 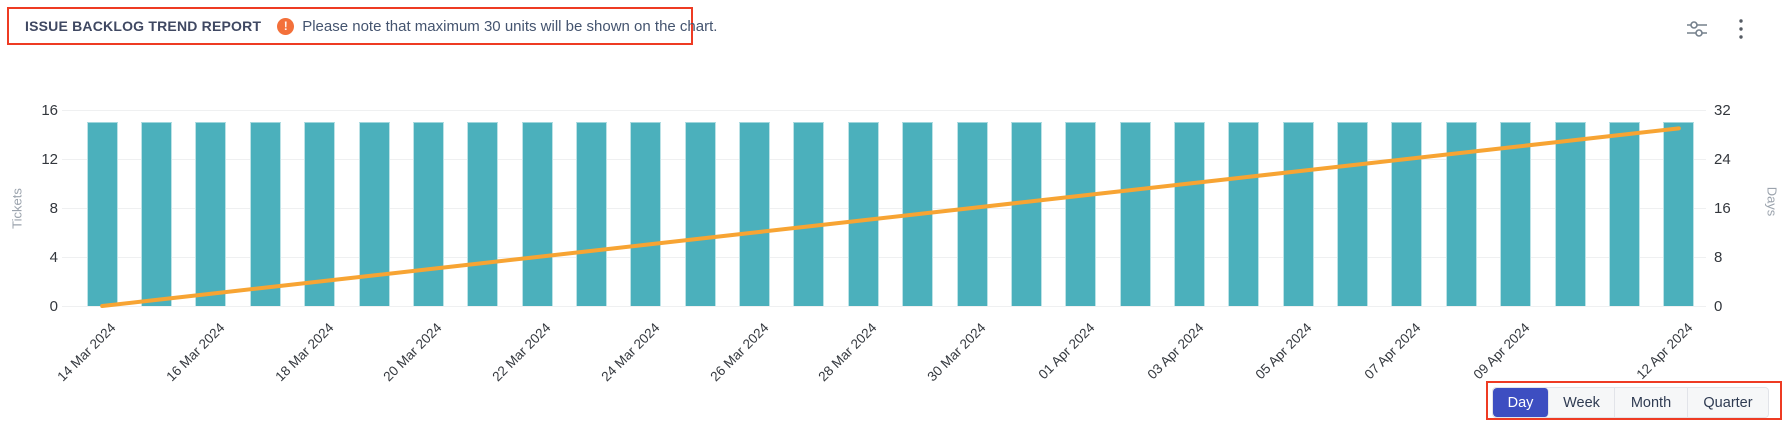 I want to click on annotation-box-period-toggle, so click(x=1634, y=400).